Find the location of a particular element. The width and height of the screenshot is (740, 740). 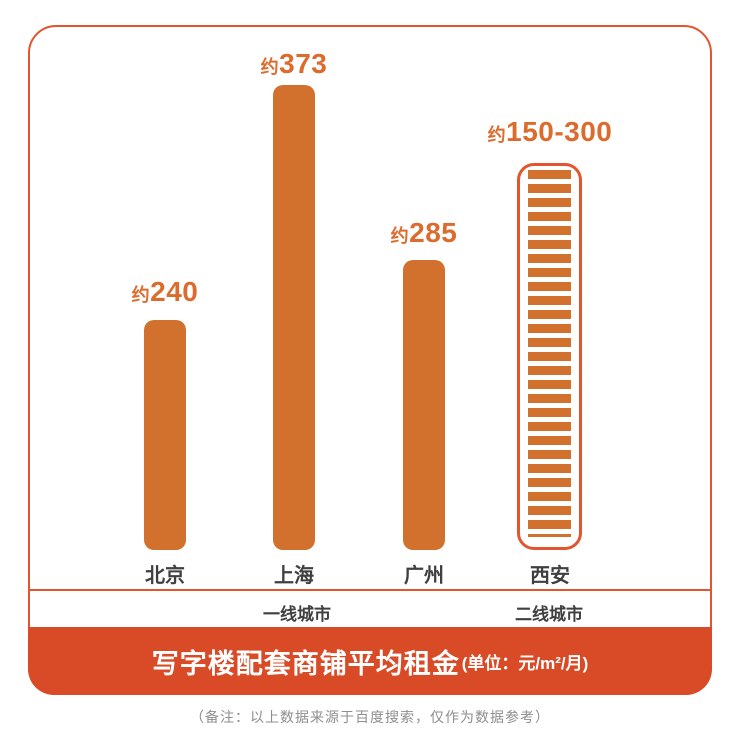

value-label-beijing: 约240 is located at coordinates (165, 292).